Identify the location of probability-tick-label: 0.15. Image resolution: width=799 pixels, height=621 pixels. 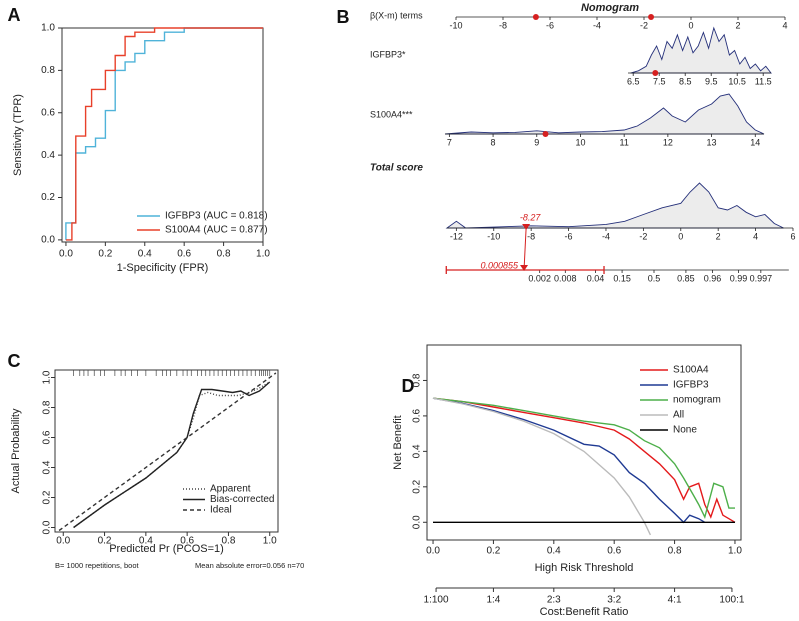
(622, 278).